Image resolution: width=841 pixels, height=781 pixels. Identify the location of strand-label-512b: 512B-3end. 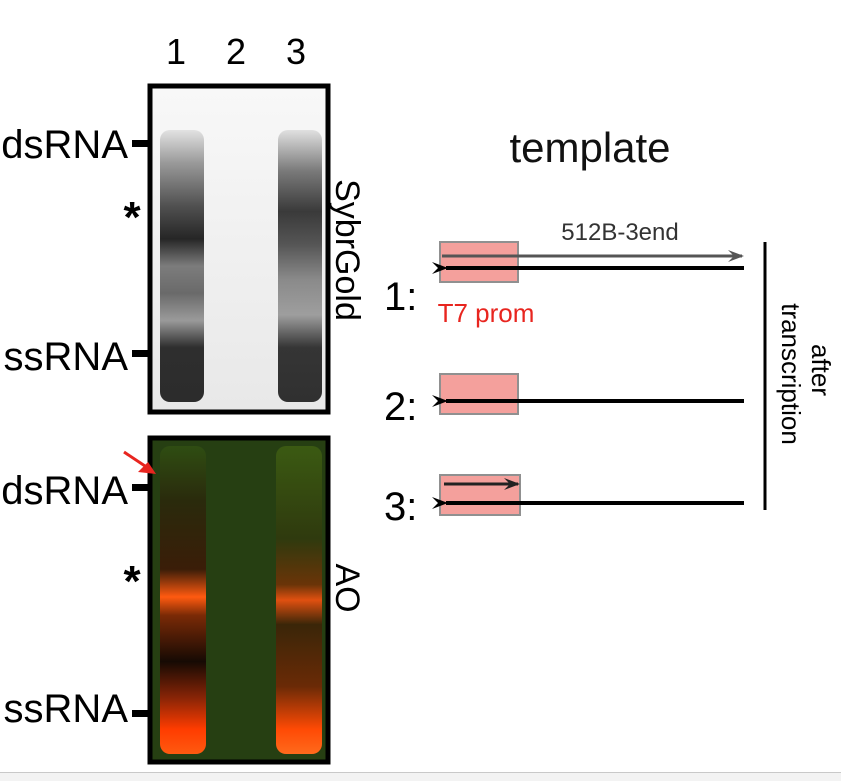
(619, 232).